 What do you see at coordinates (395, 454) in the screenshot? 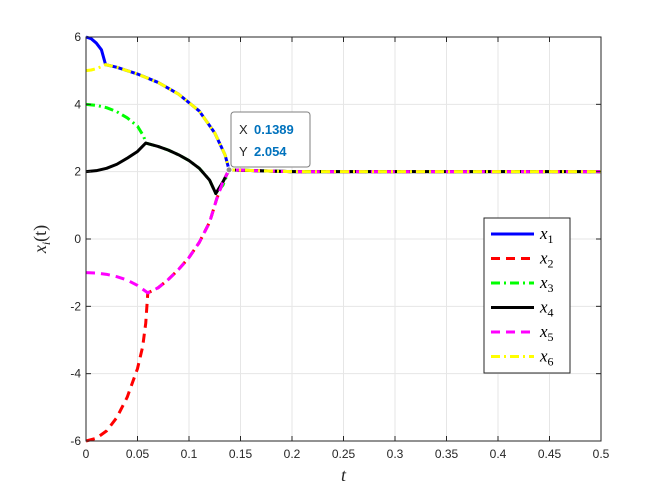
I see `x-tick-label: 0.3` at bounding box center [395, 454].